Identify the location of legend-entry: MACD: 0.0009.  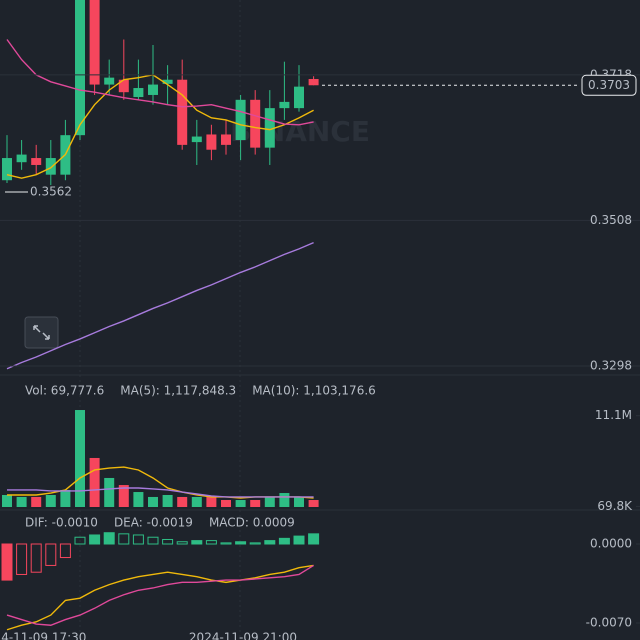
(252, 523).